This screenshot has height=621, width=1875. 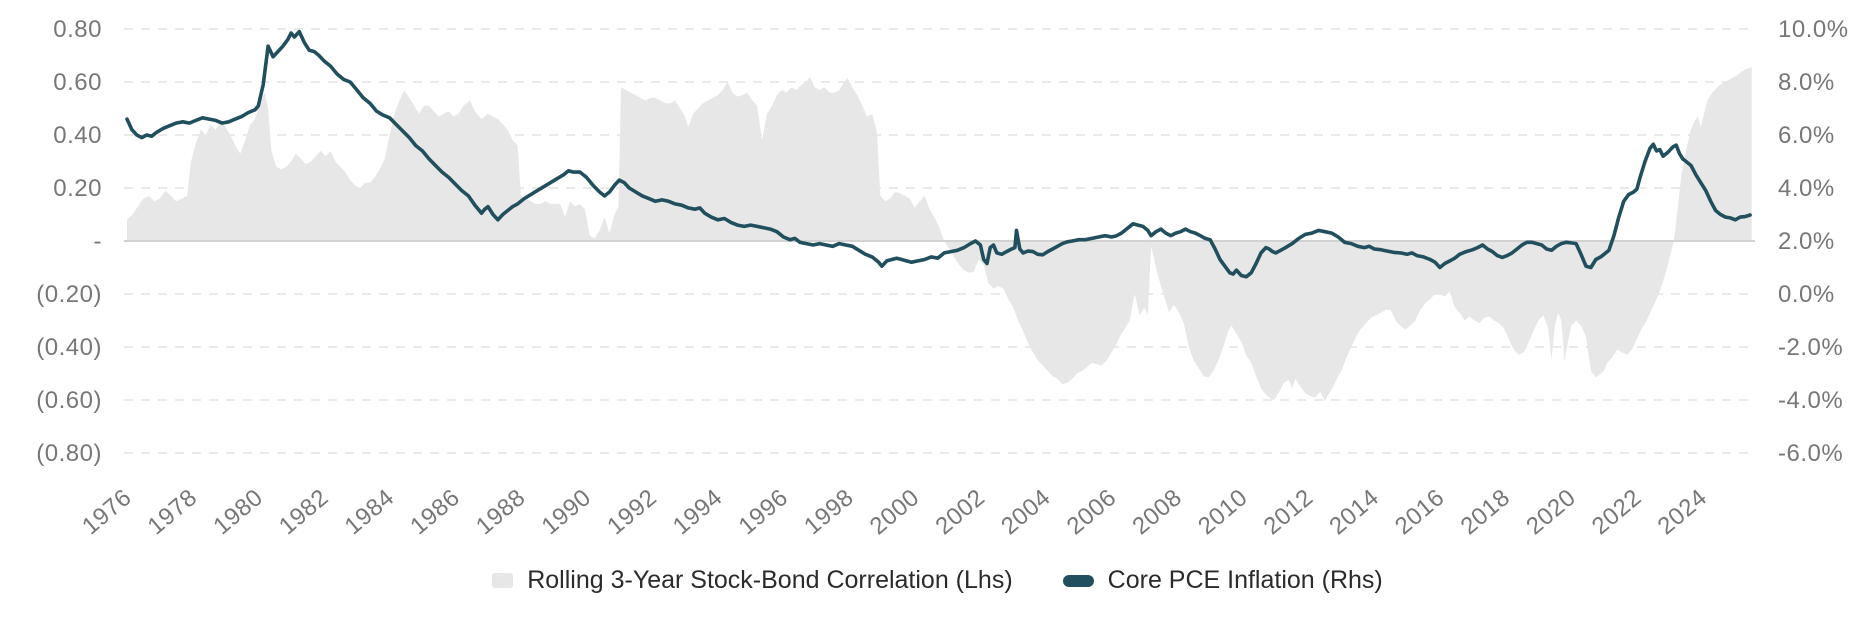 I want to click on x-axis-label: 1996, so click(x=764, y=512).